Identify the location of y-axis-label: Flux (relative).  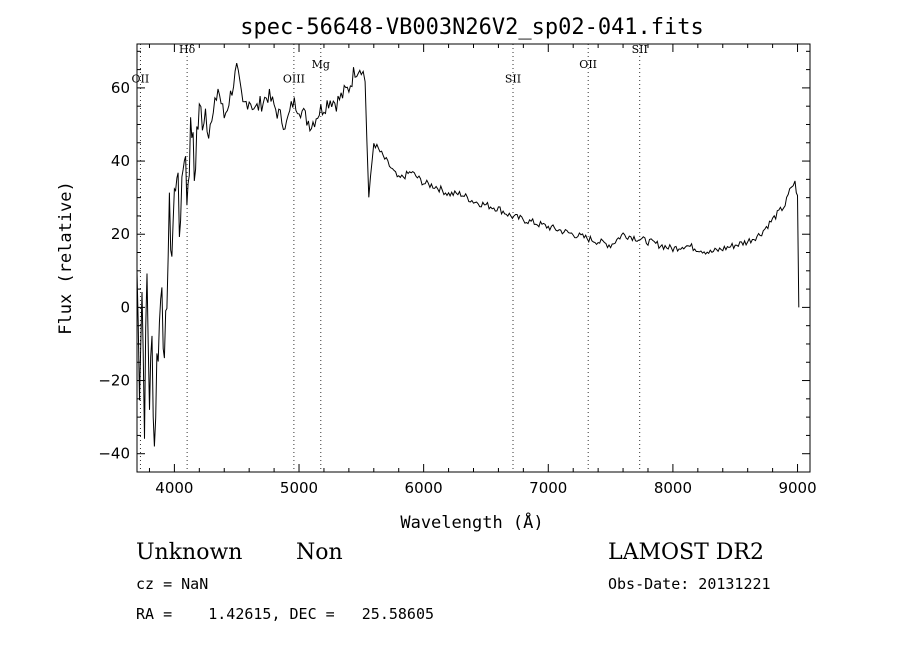
(66, 258).